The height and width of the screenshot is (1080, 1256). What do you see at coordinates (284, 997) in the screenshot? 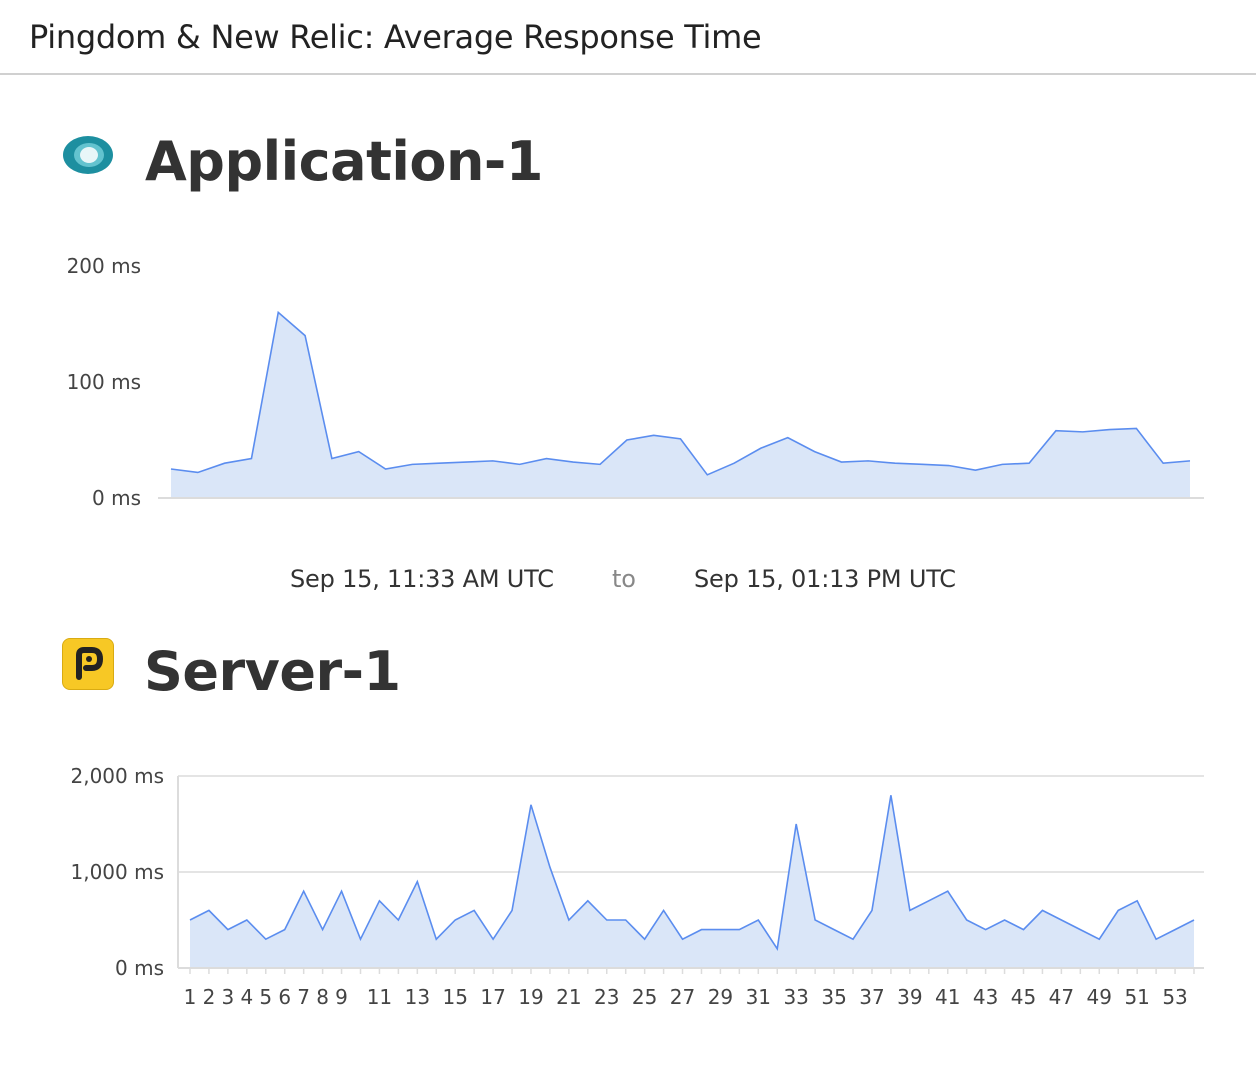
I see `x-tick-label: 6` at bounding box center [284, 997].